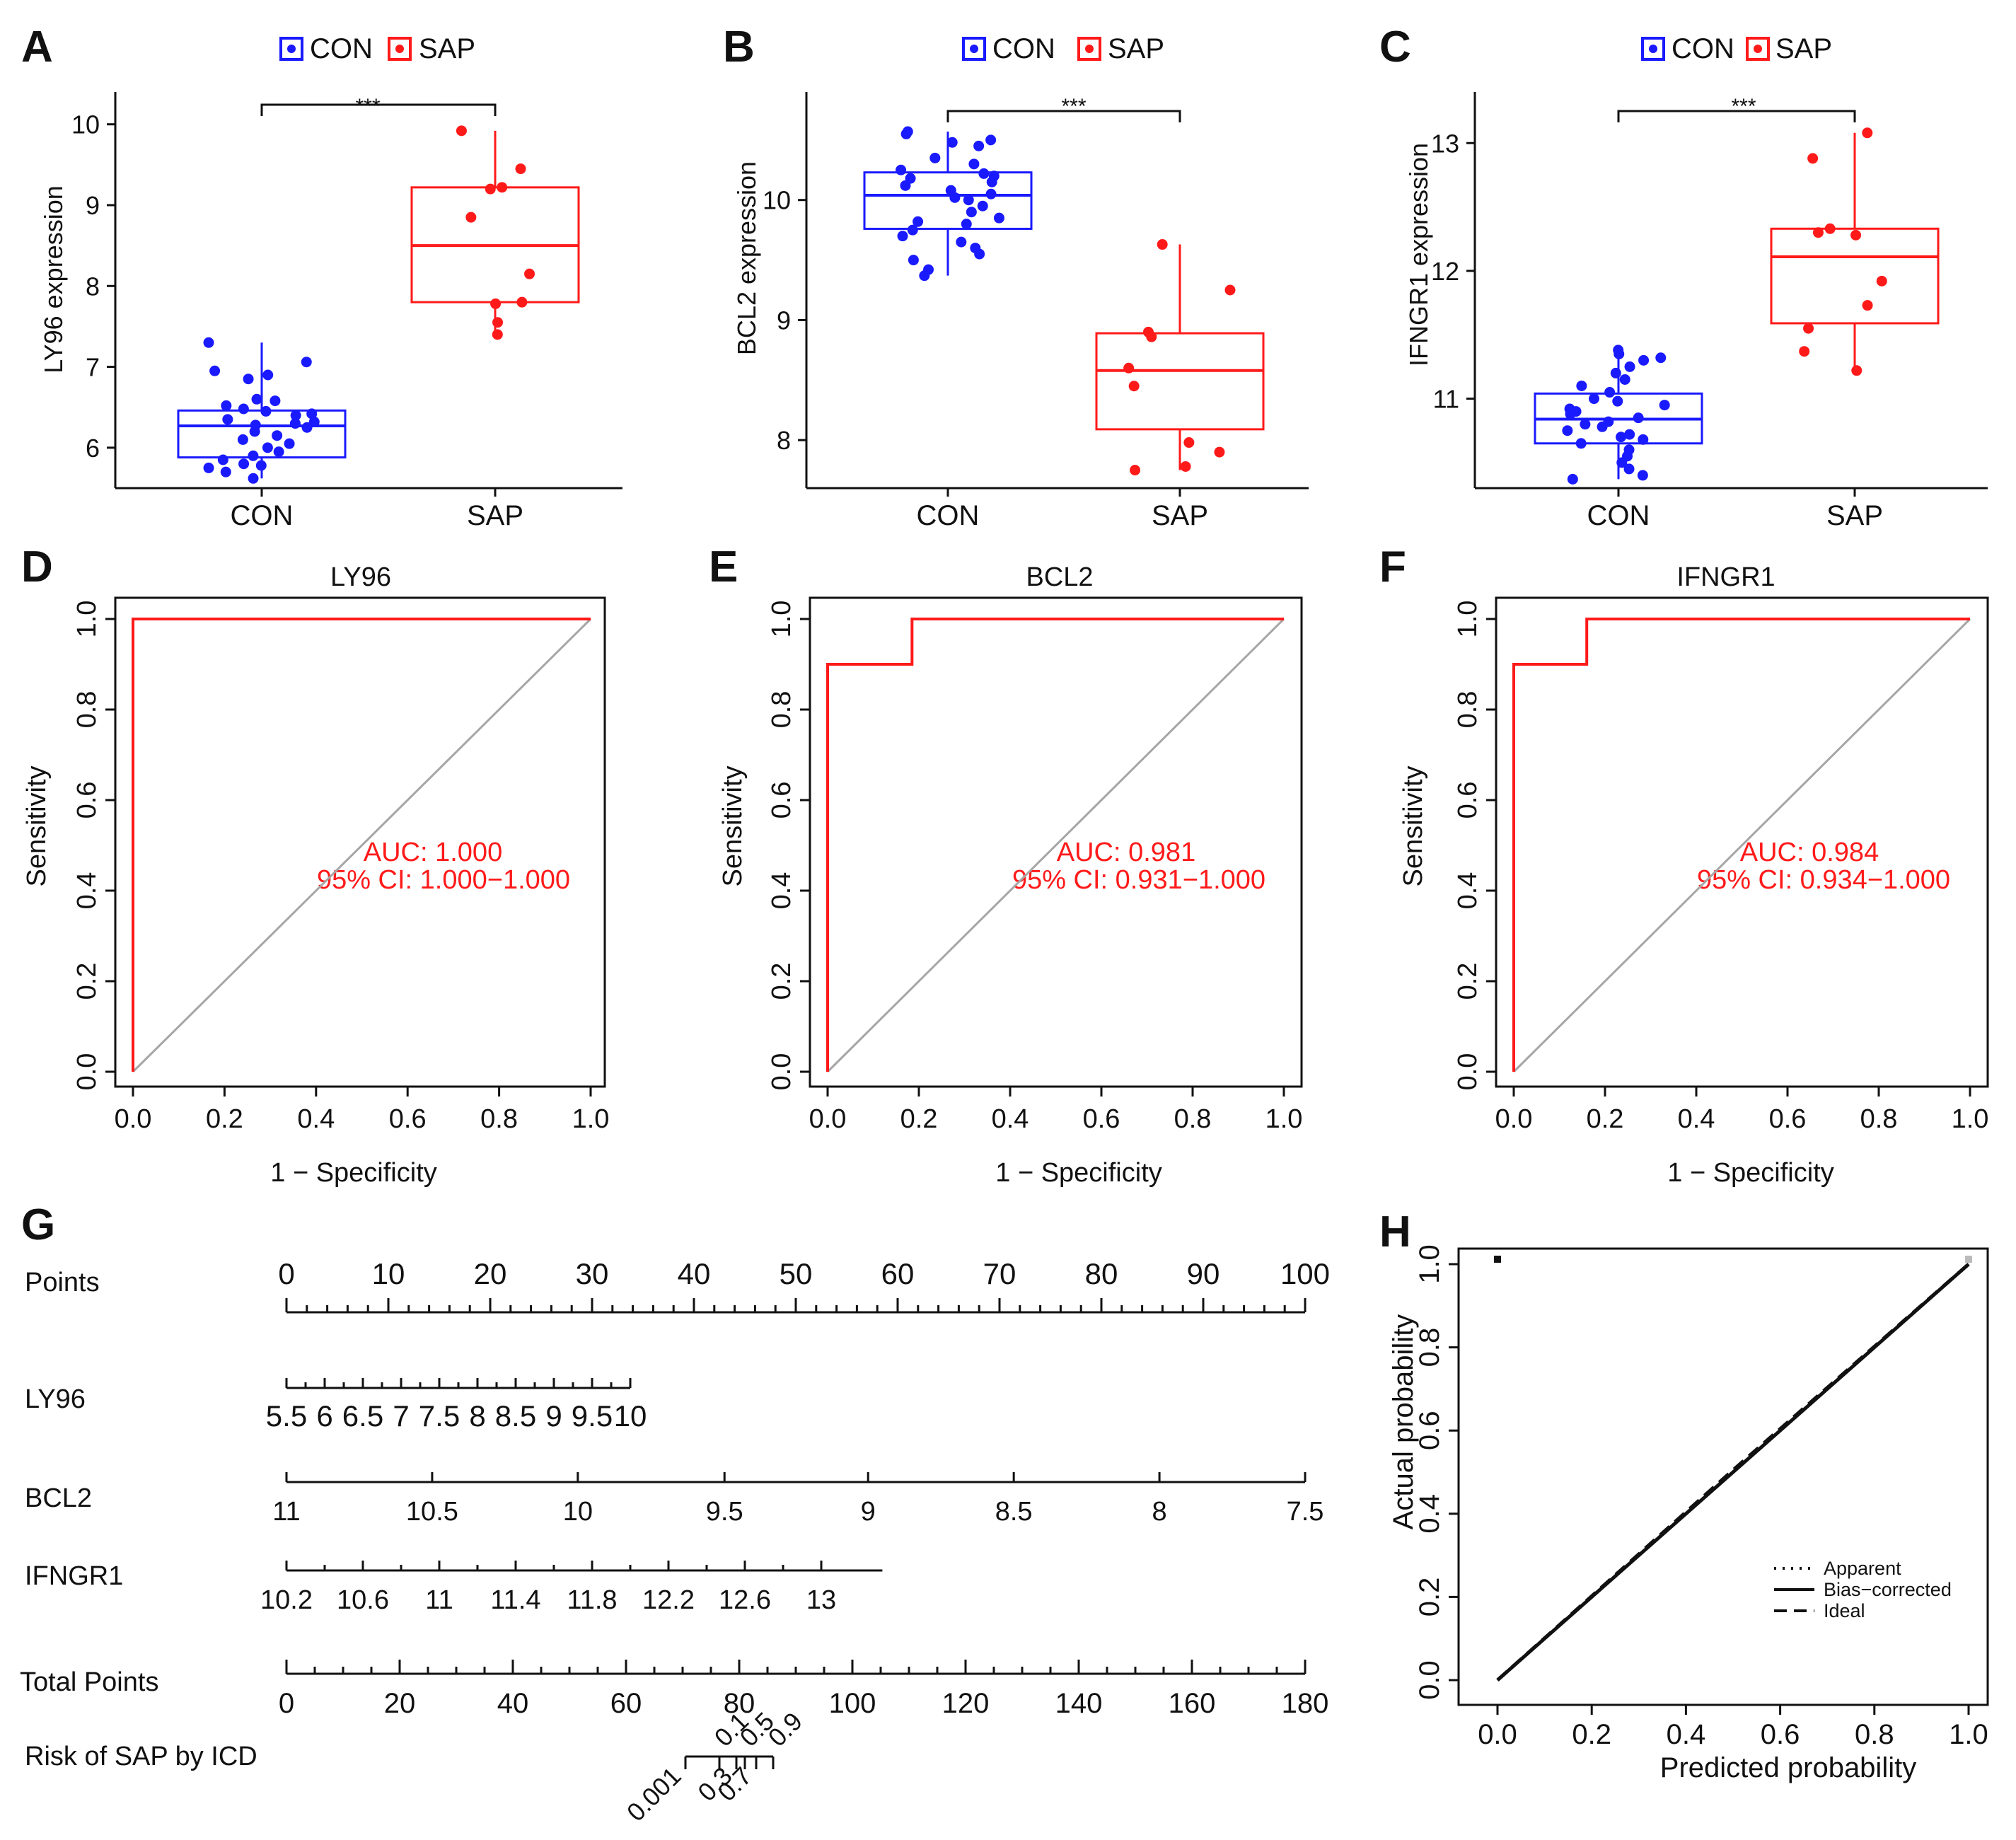 This screenshot has height=1840, width=2016. What do you see at coordinates (1418, 255) in the screenshot?
I see `y-axis-label: IFNGR1 expression` at bounding box center [1418, 255].